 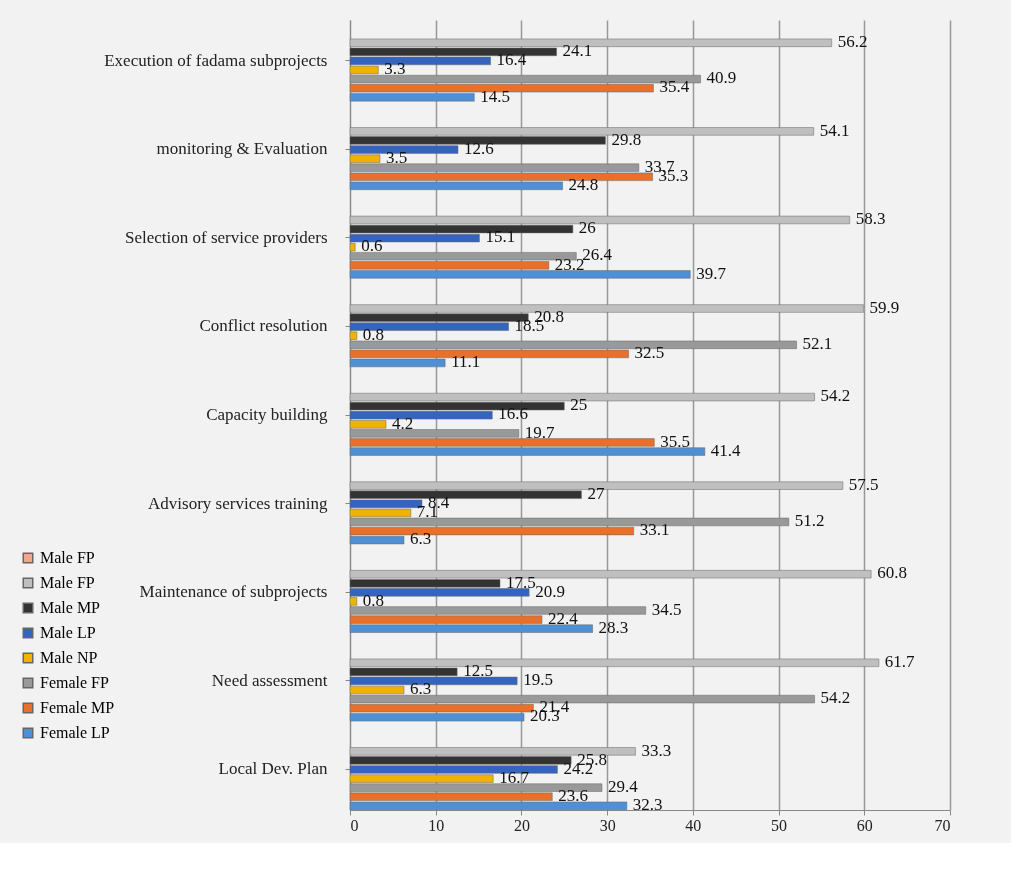 I want to click on data-label: 4.2, so click(x=403, y=423).